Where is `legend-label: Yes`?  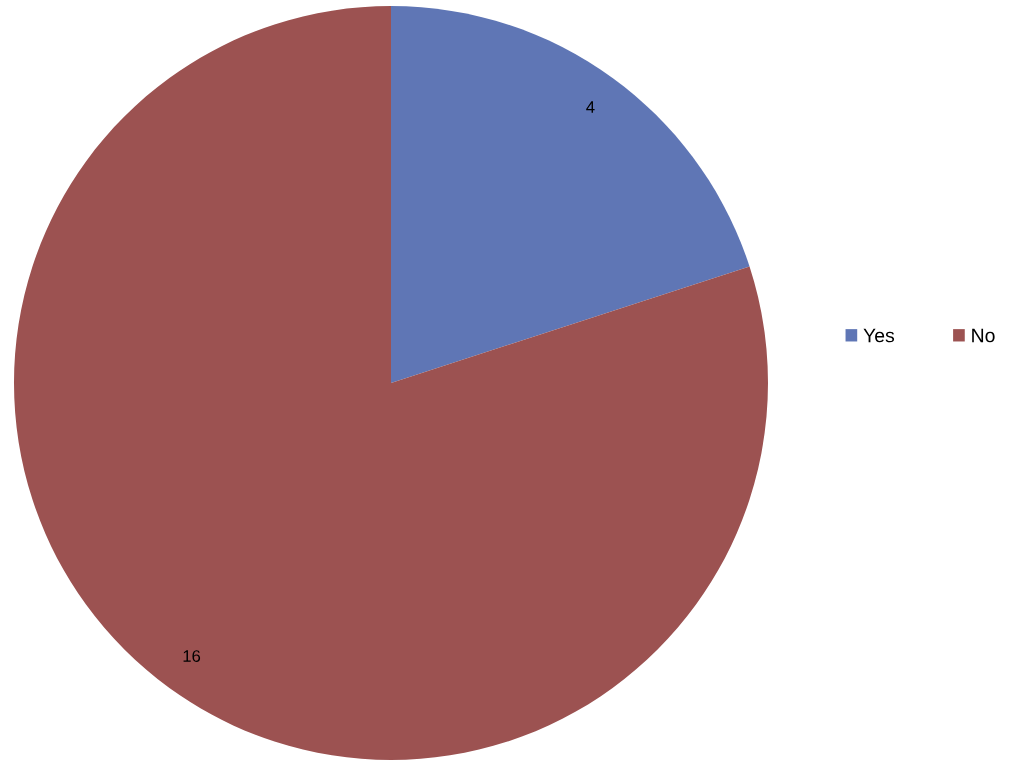
legend-label: Yes is located at coordinates (879, 335).